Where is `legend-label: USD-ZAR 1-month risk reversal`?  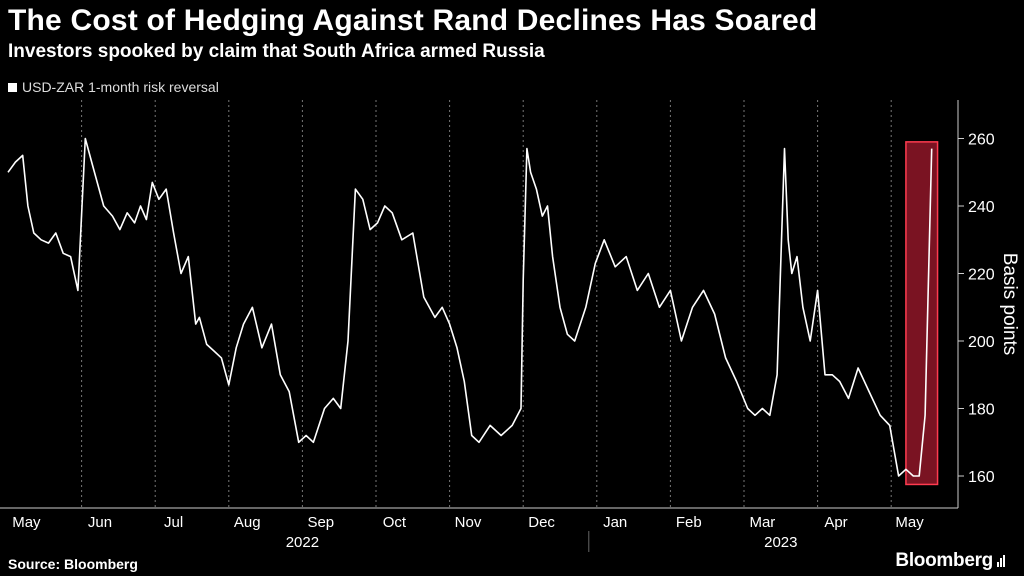 legend-label: USD-ZAR 1-month risk reversal is located at coordinates (120, 87).